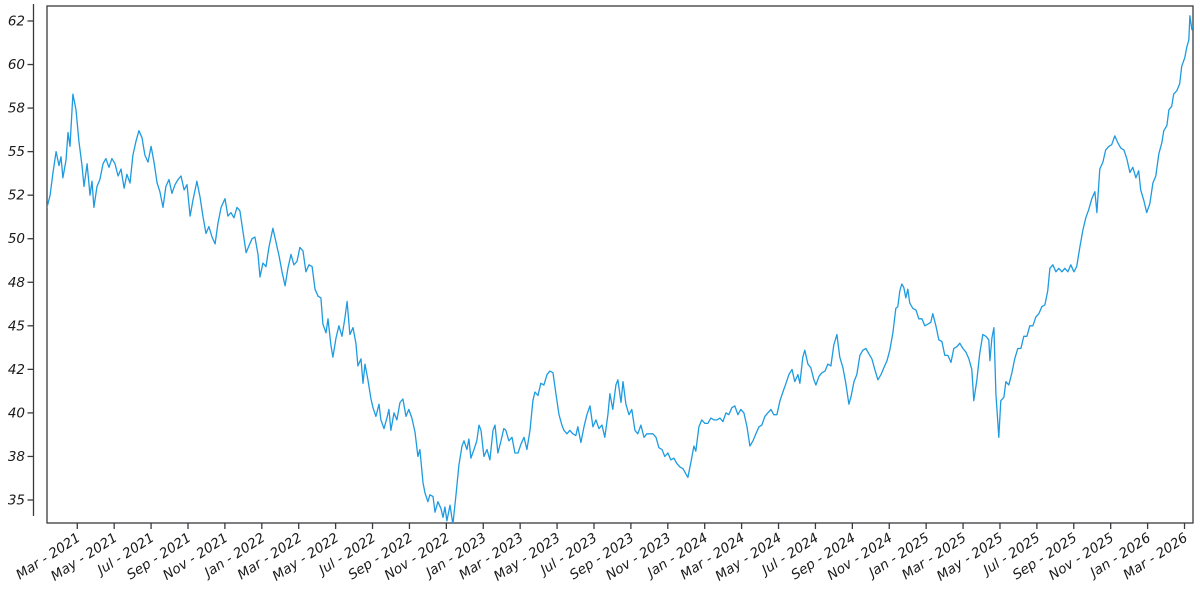  What do you see at coordinates (16, 370) in the screenshot?
I see `y-tick-label: 42` at bounding box center [16, 370].